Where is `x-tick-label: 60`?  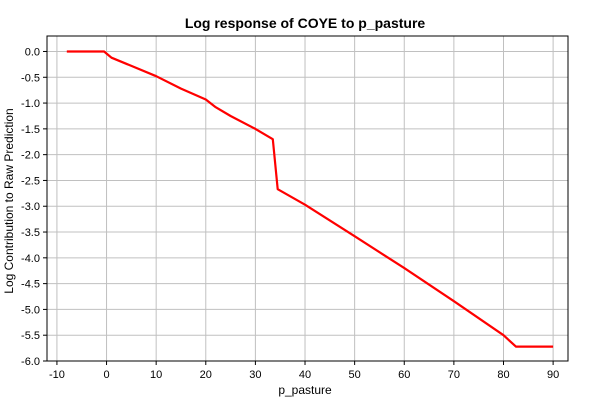
x-tick-label: 60 is located at coordinates (404, 375).